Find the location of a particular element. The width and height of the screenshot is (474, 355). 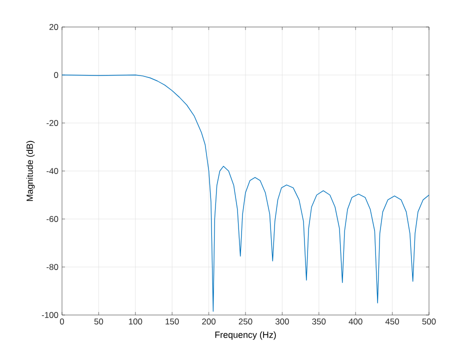

y-axis-title: Magnitude (dB) is located at coordinates (30, 170).